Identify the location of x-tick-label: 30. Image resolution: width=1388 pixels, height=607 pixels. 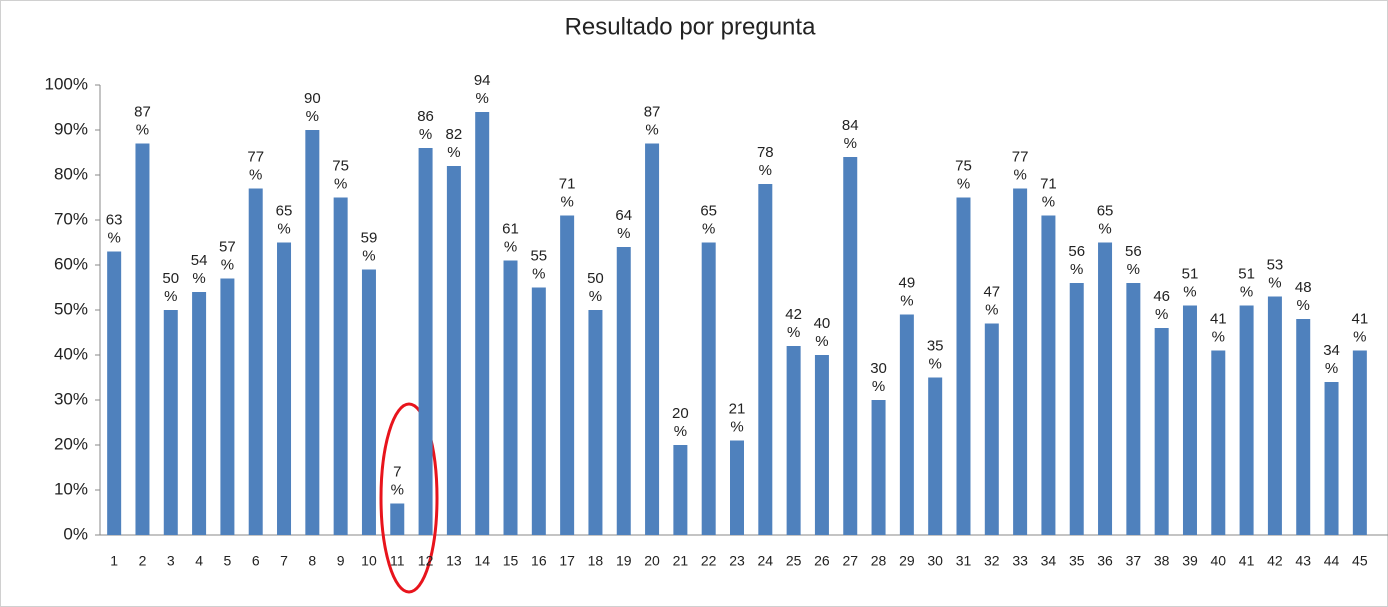
(935, 561).